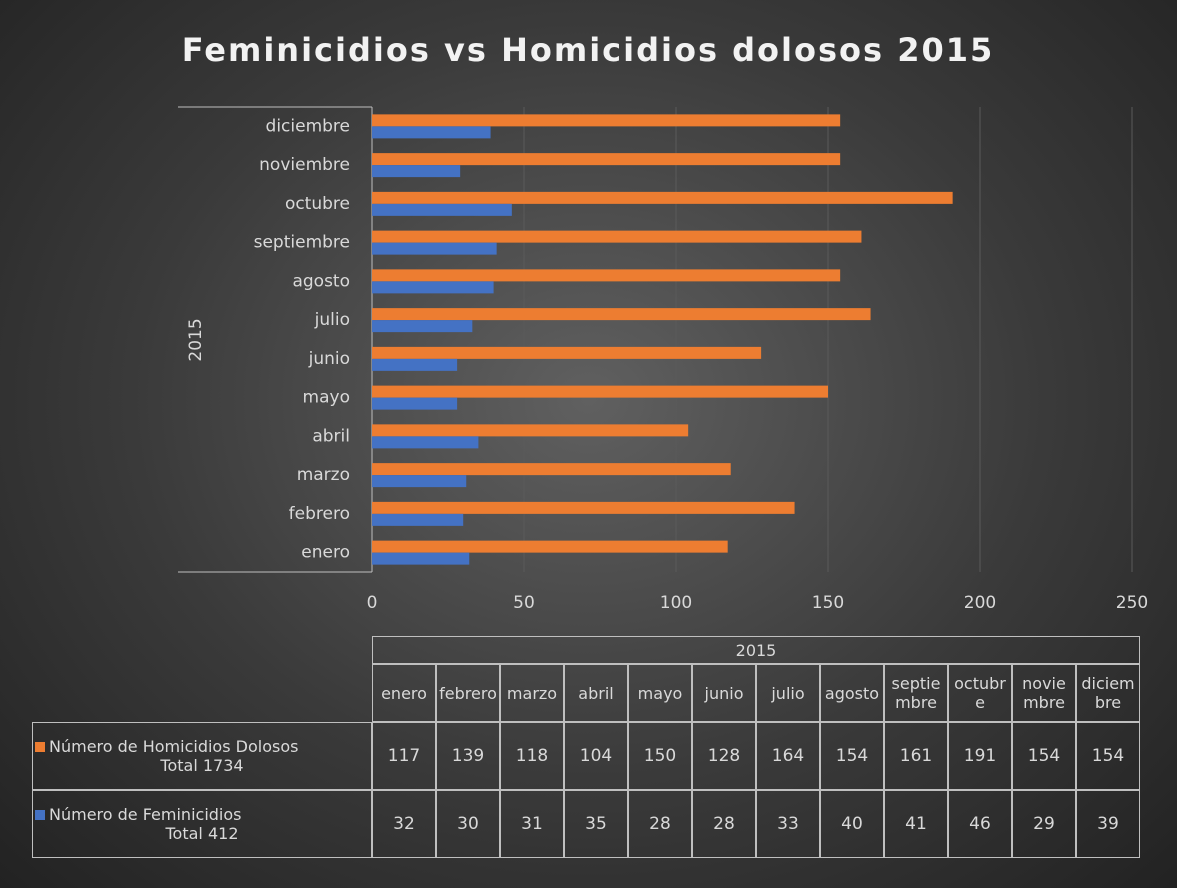 This screenshot has height=888, width=1177. Describe the element at coordinates (980, 693) in the screenshot. I see `table-column-header: octubre` at that location.